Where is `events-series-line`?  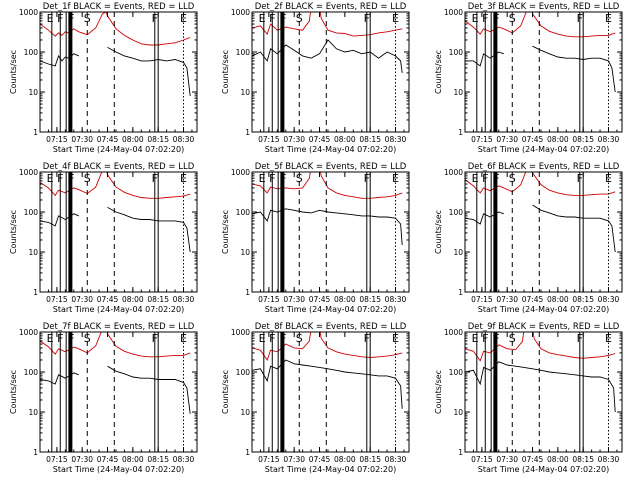 events-series-line is located at coordinates (540, 228).